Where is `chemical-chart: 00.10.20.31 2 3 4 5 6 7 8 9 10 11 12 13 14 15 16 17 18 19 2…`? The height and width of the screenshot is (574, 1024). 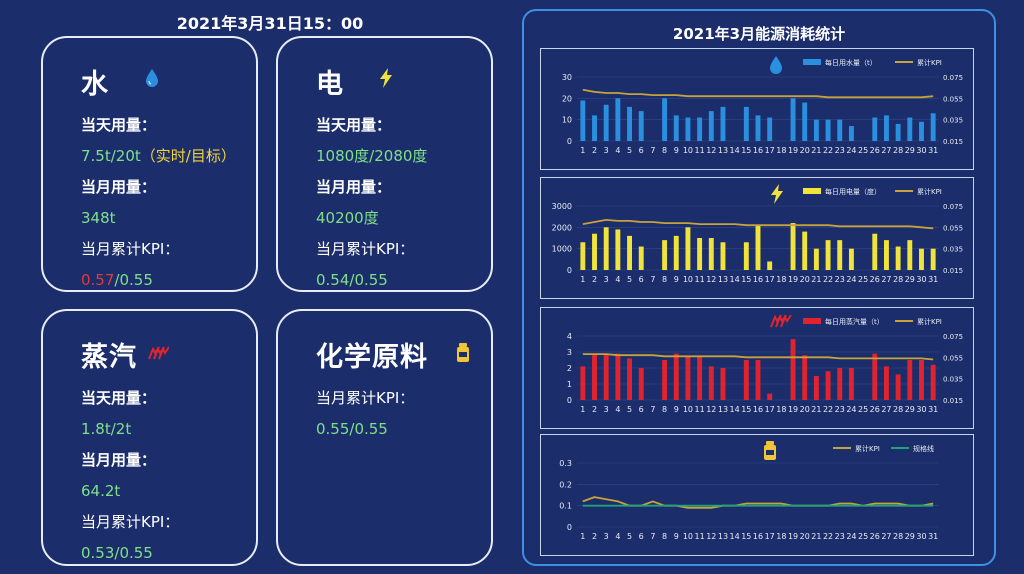 chemical-chart: 00.10.20.31 2 3 4 5 6 7 8 9 10 11 12 13 14 15 16 17 18 19 2… is located at coordinates (749, 491).